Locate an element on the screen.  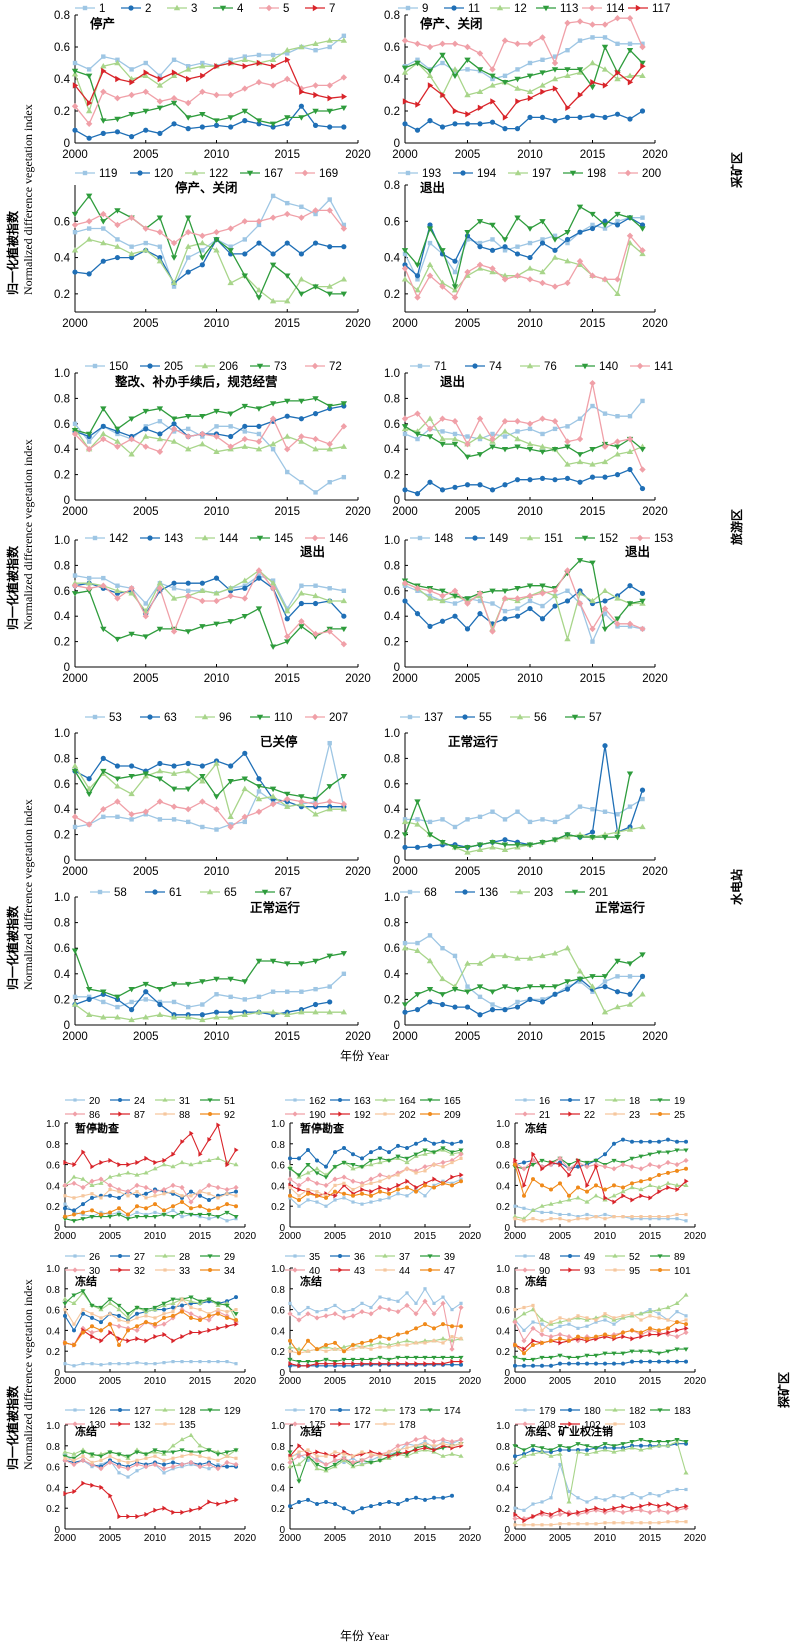
chart-title: 已关停 is located at coordinates (279, 741).